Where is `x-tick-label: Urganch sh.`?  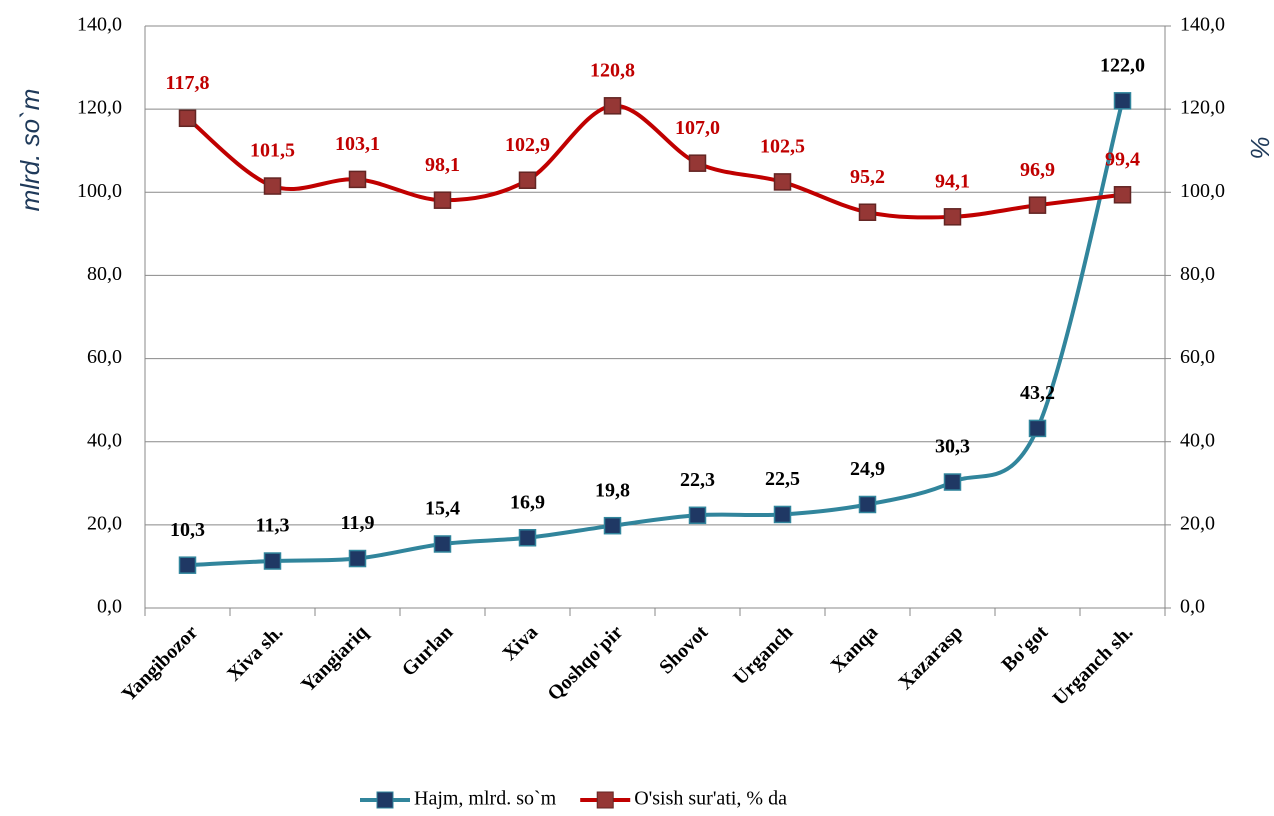
x-tick-label: Urganch sh. is located at coordinates (1093, 665).